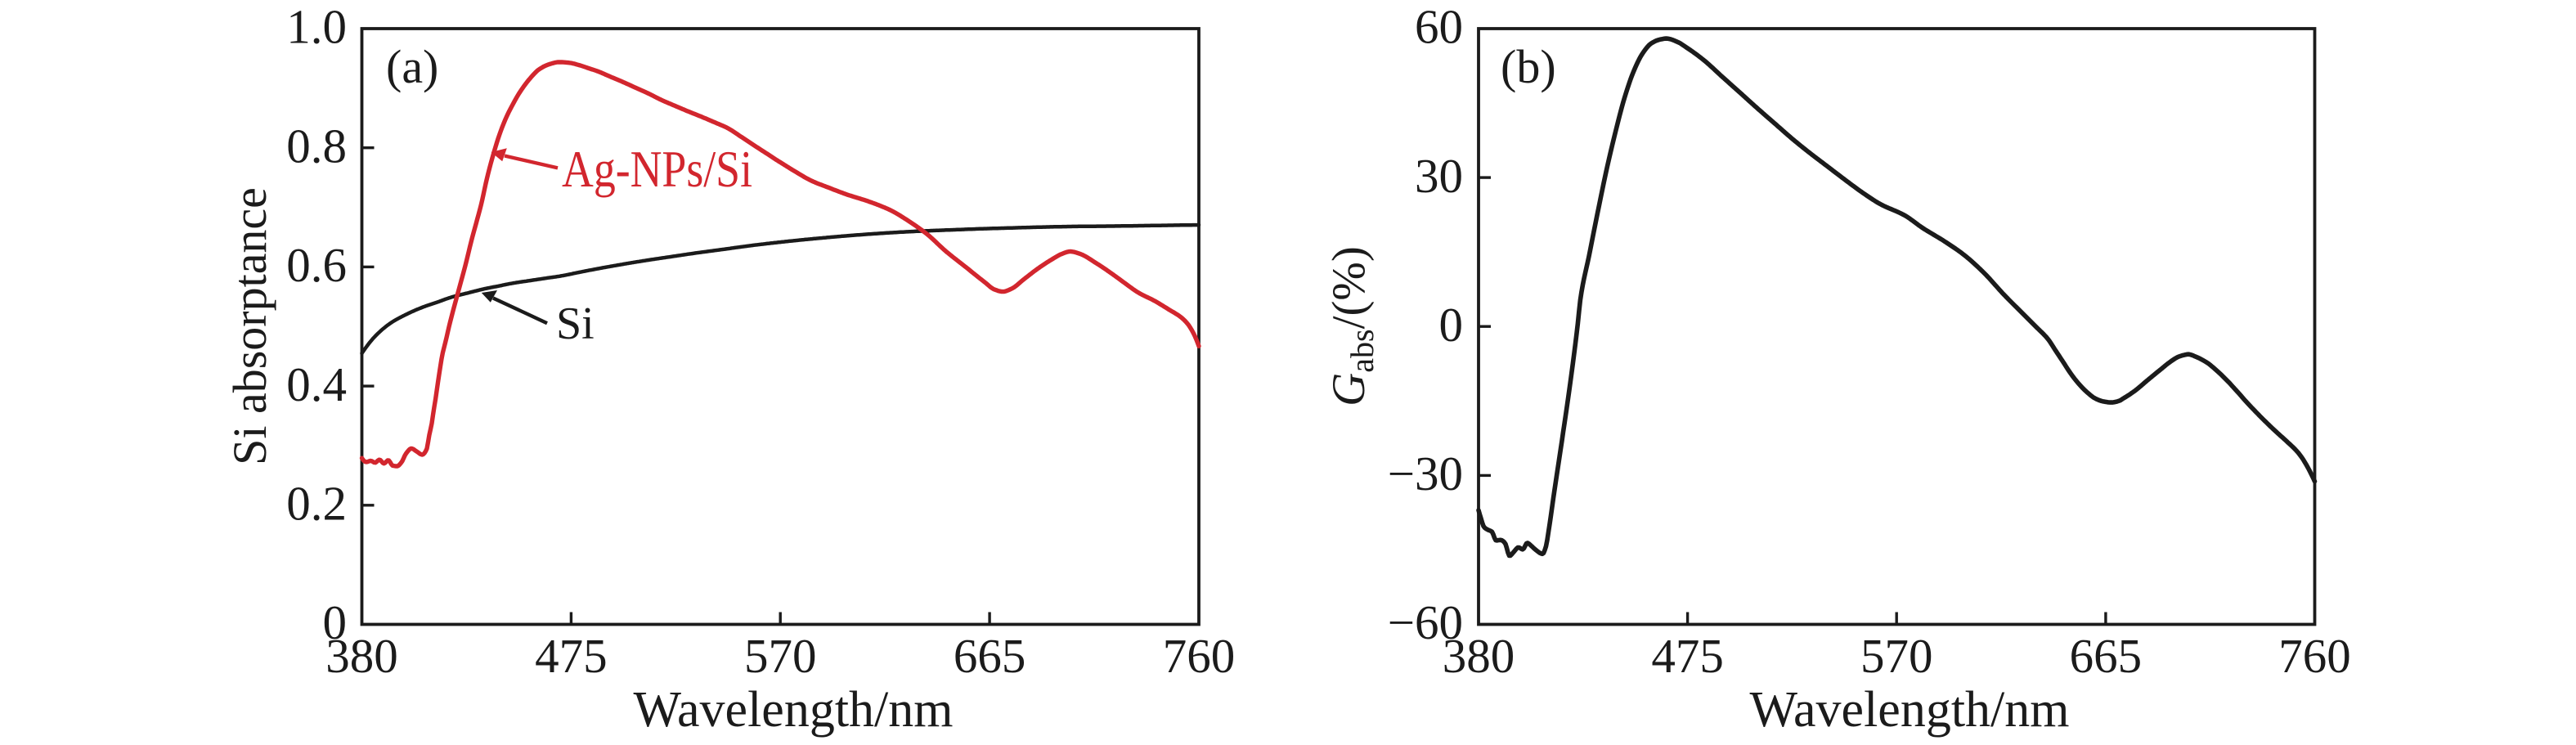  Describe the element at coordinates (316, 504) in the screenshot. I see `svg-text: 0.2` at that location.